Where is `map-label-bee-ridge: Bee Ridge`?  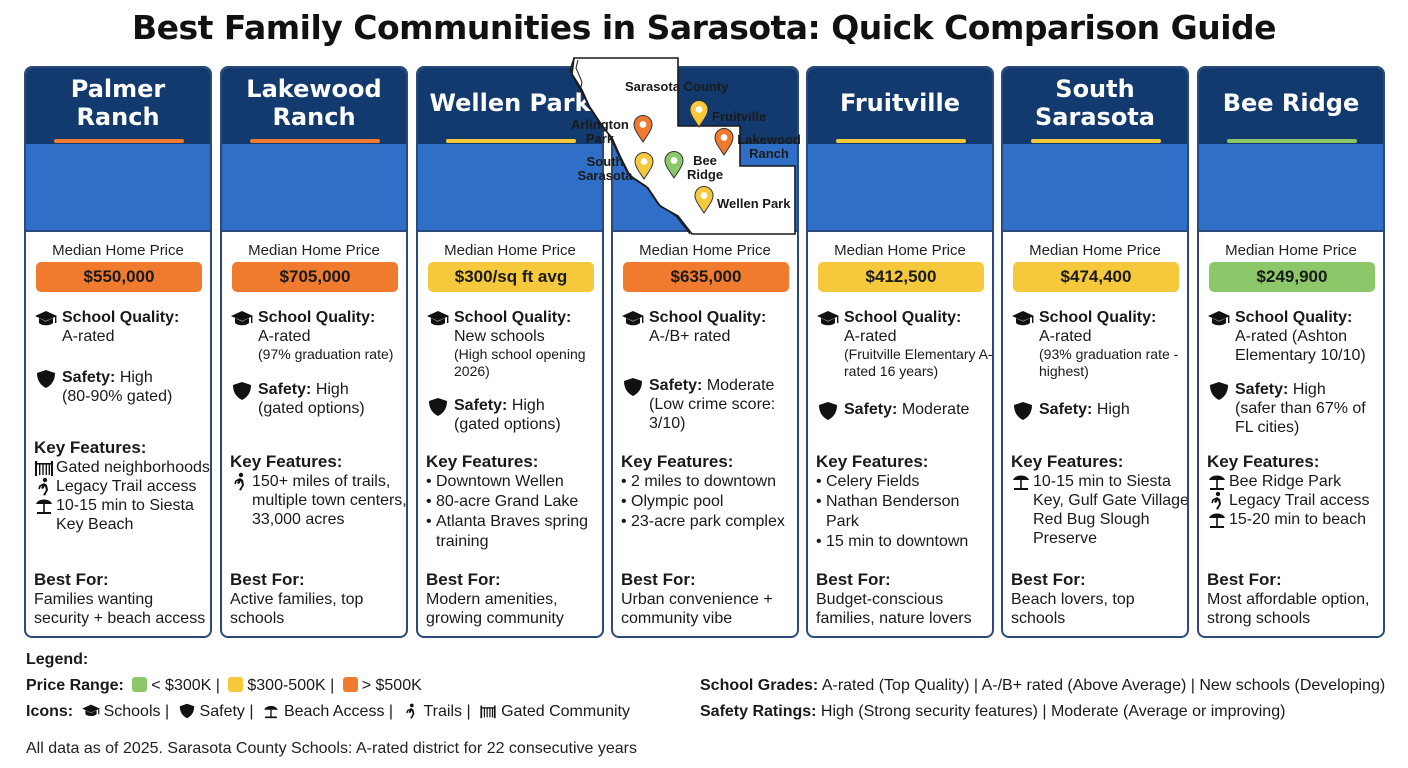 map-label-bee-ridge: Bee Ridge is located at coordinates (705, 167).